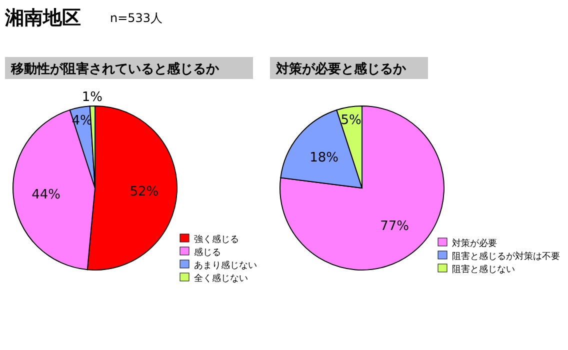 The height and width of the screenshot is (350, 568). What do you see at coordinates (207, 252) in the screenshot?
I see `legend-label: 感じる` at bounding box center [207, 252].